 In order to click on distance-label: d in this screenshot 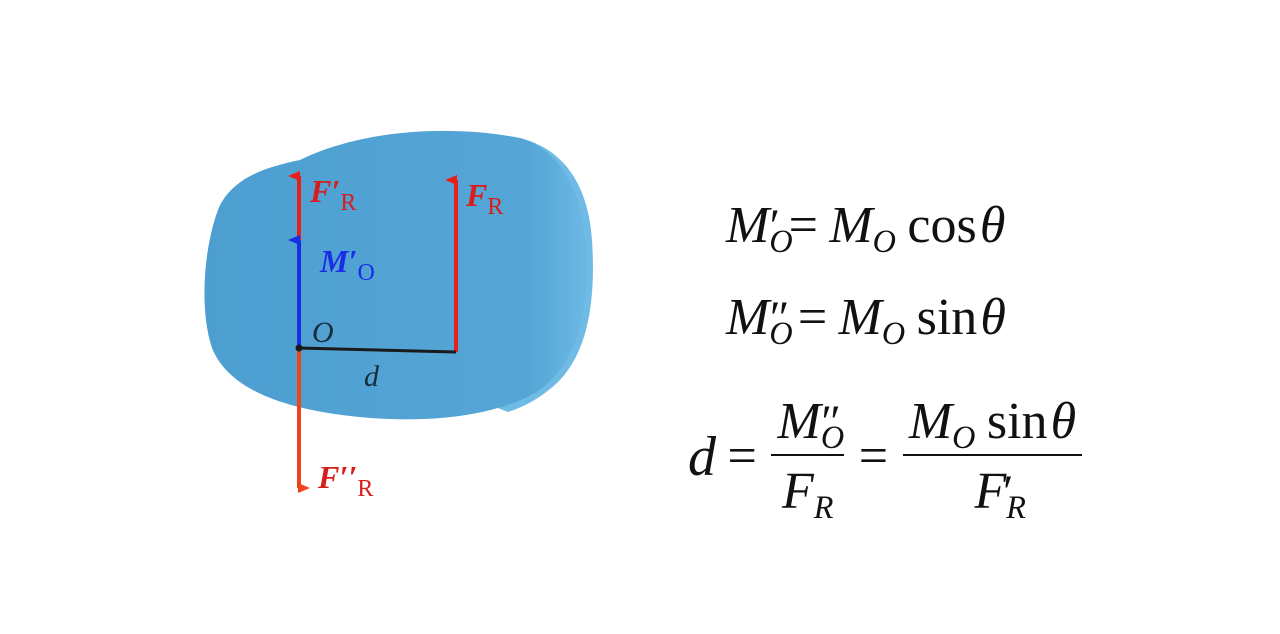, I will do `click(372, 376)`.